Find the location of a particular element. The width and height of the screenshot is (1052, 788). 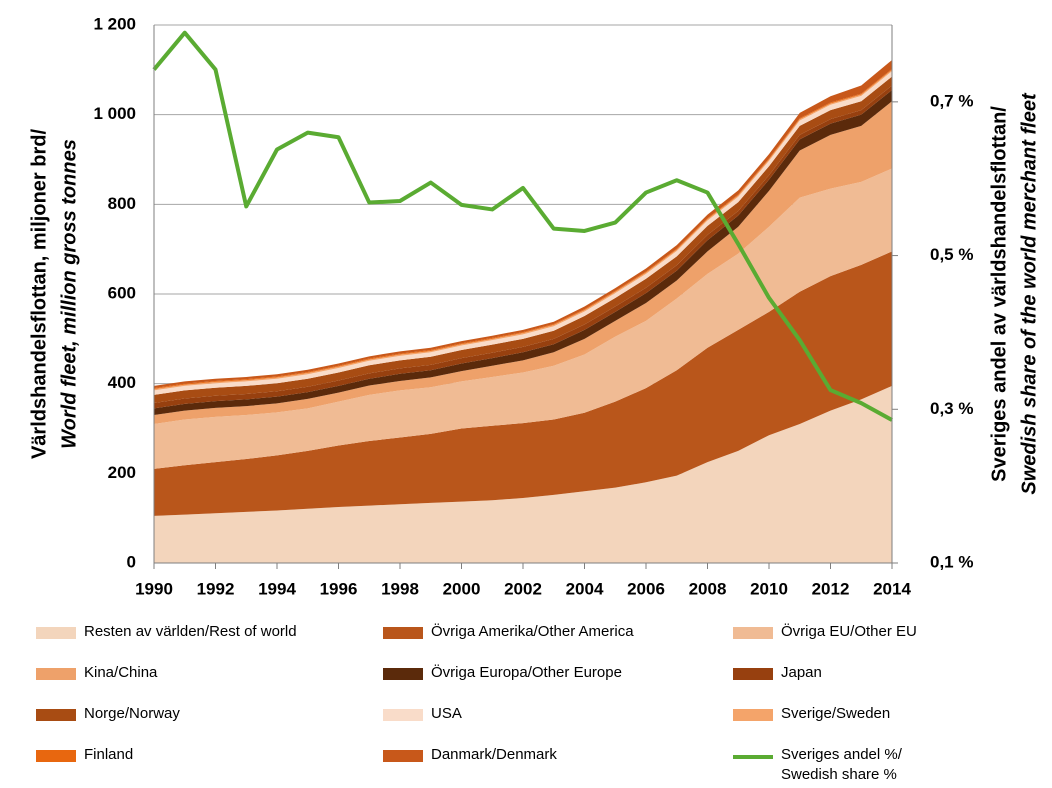

y2-axis-title: Sveriges andel av världshandelsflottan/ is located at coordinates (999, 294).